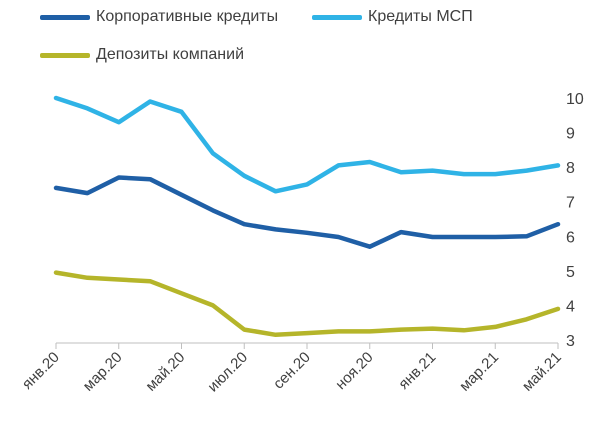 This screenshot has width=600, height=423. Describe the element at coordinates (417, 371) in the screenshot. I see `x-tick-label: янв.21` at that location.